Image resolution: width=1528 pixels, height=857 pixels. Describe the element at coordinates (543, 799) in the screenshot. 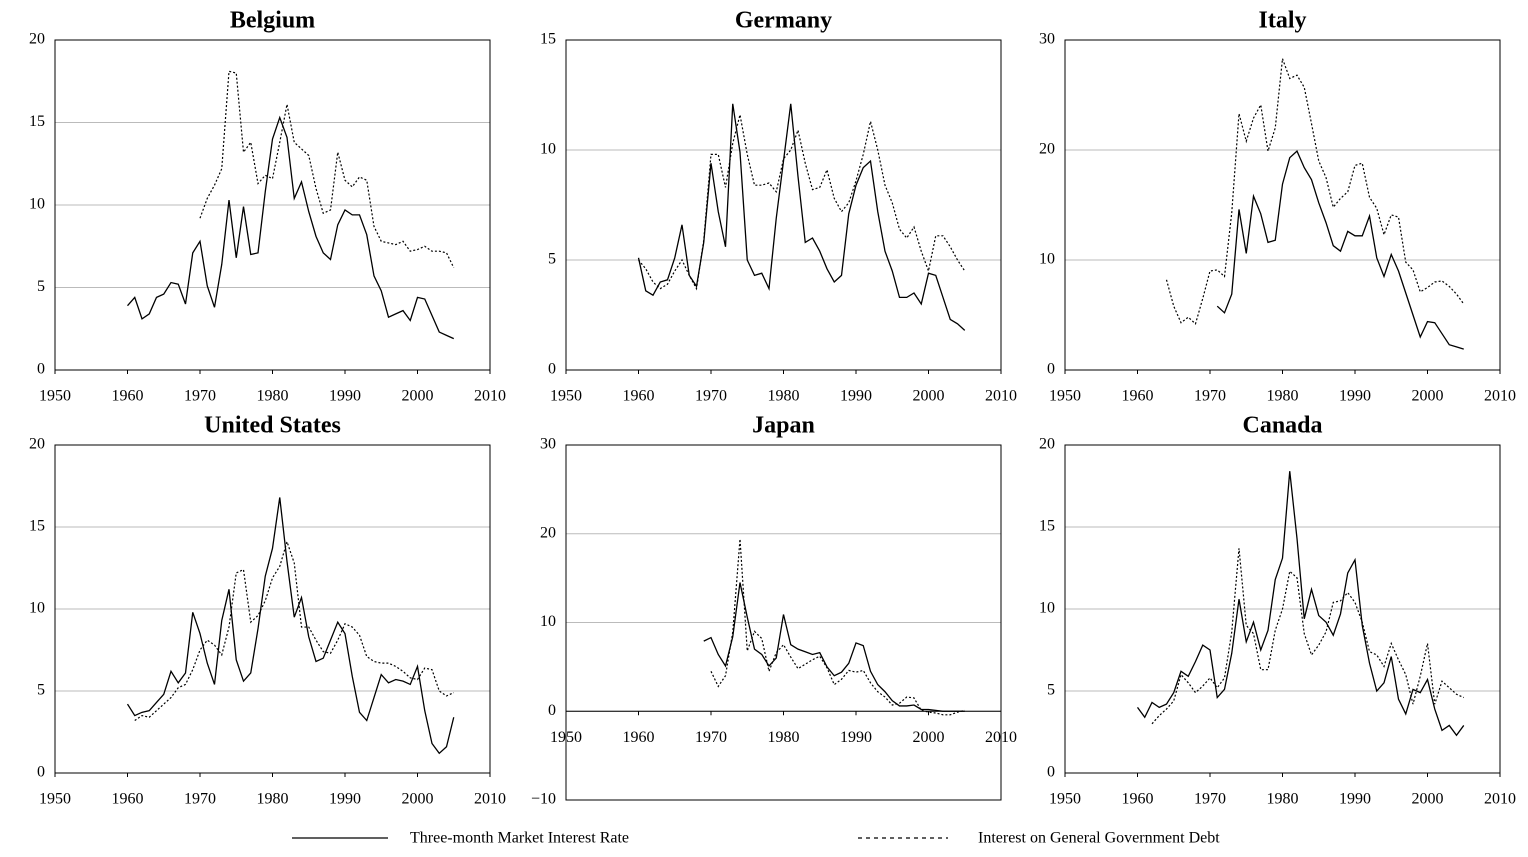

I see `y-tick-label: −10` at that location.